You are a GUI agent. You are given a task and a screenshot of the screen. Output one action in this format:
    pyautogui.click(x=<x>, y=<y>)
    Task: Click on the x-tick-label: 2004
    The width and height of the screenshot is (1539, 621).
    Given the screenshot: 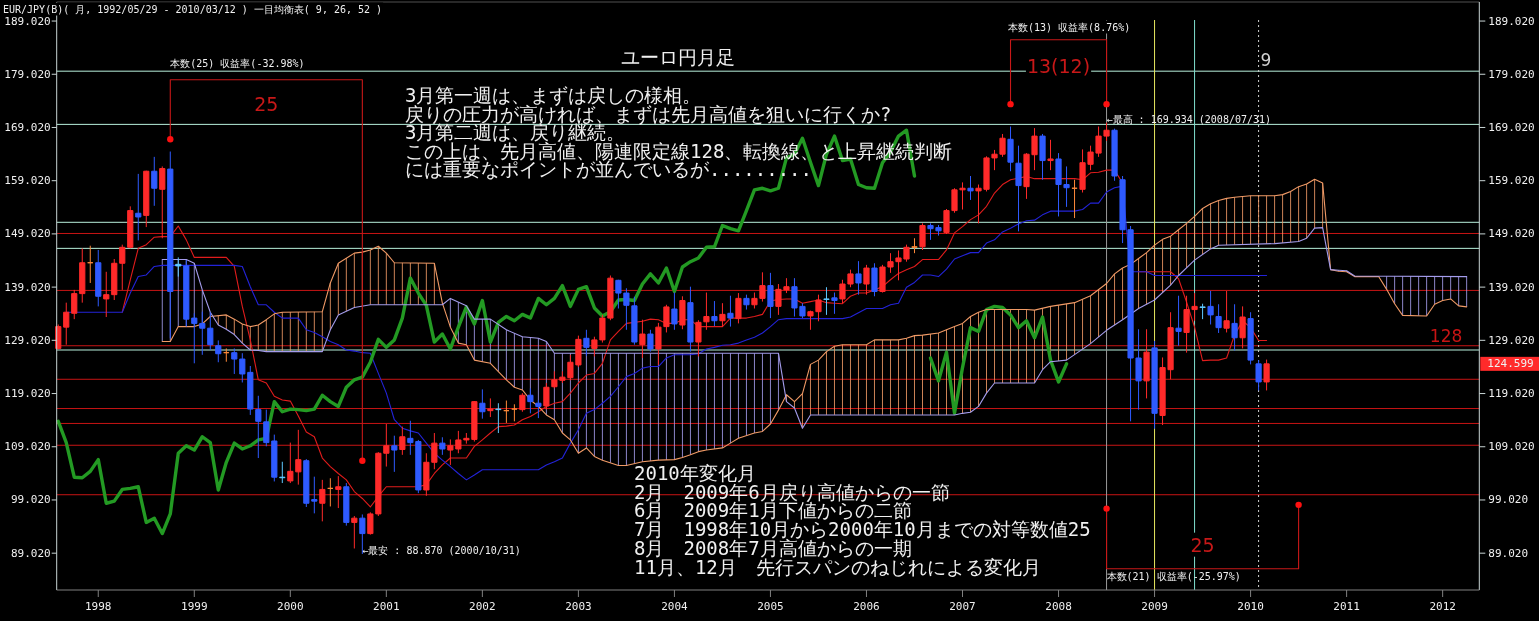 What is the action you would take?
    pyautogui.click(x=675, y=606)
    